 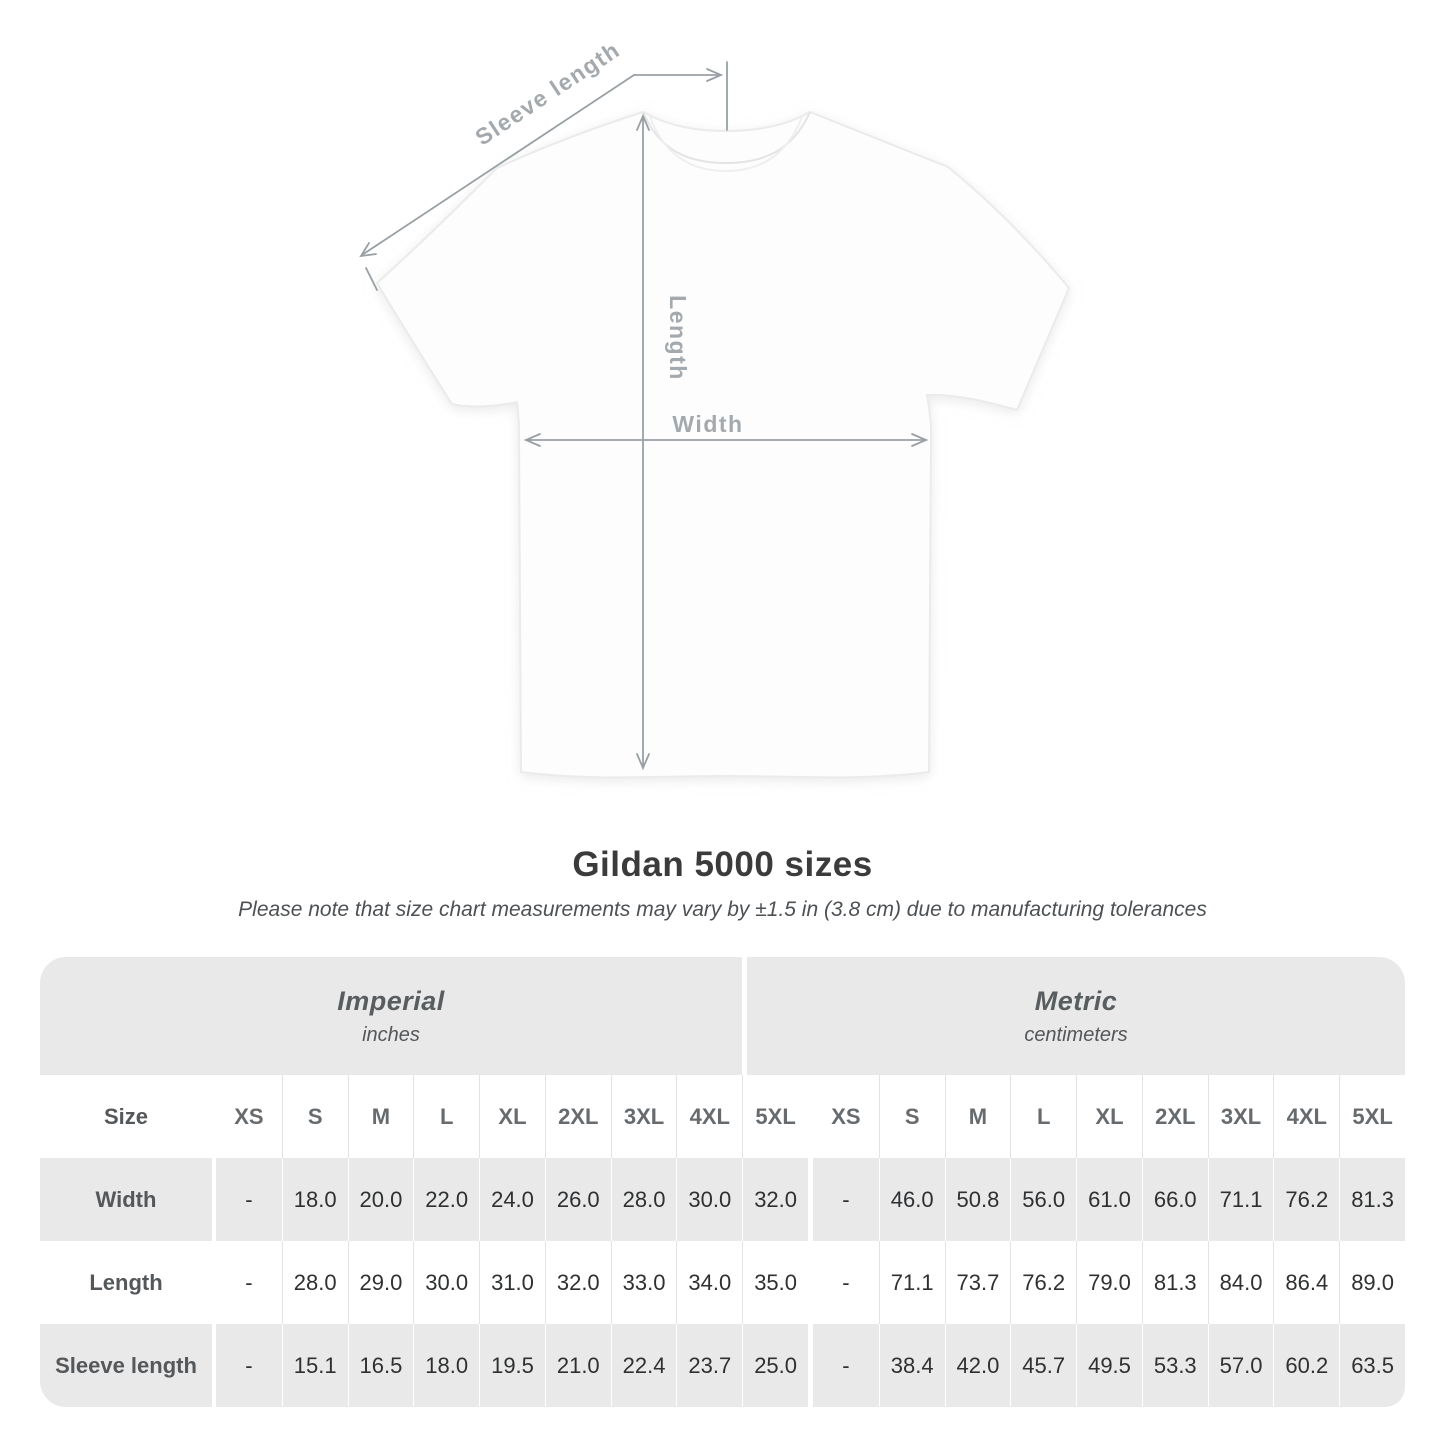 What do you see at coordinates (1109, 1199) in the screenshot?
I see `value-cell: 61.0` at bounding box center [1109, 1199].